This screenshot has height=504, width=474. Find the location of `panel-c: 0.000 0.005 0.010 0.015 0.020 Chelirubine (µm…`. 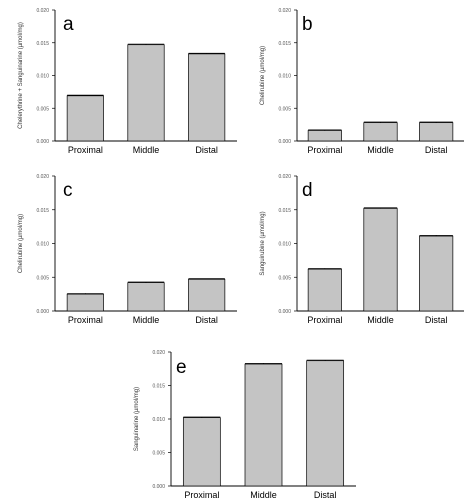

panel-c: 0.000 0.005 0.010 0.015 0.020 Chelirubine (µm… is located at coordinates (127, 249).